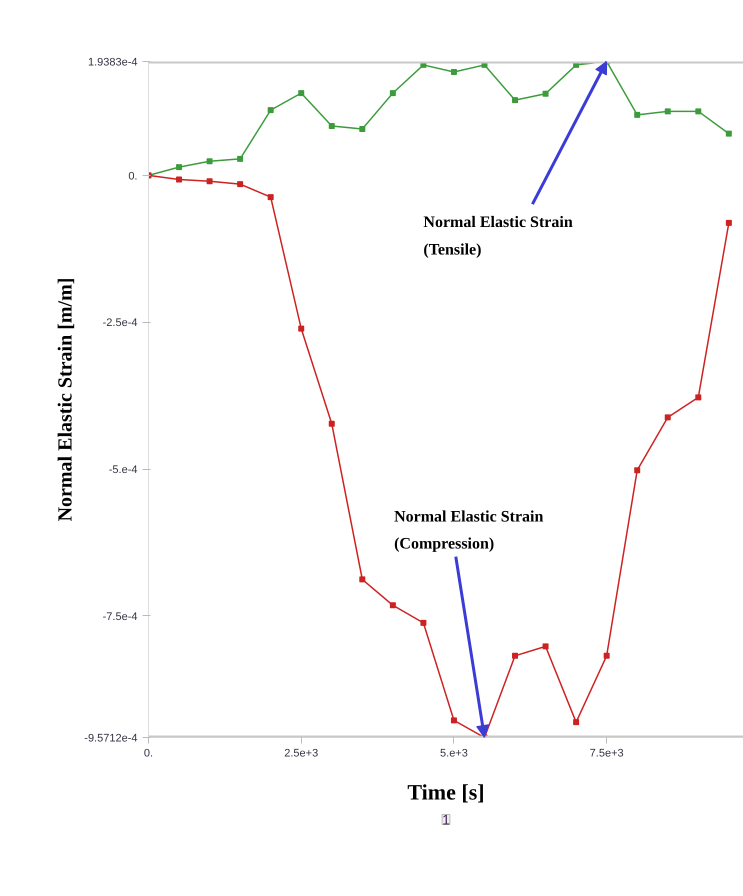 The image size is (743, 896). What do you see at coordinates (469, 530) in the screenshot?
I see `annotation: Normal Elastic Strain (Compression)` at bounding box center [469, 530].